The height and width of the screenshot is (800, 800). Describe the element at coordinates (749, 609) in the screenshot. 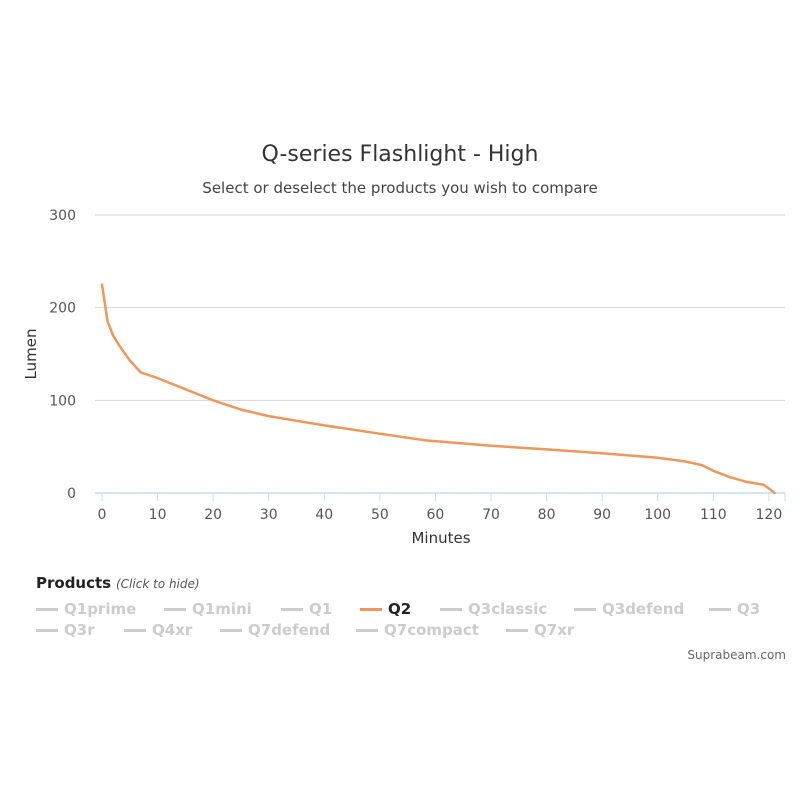

I see `legend-label: Q3` at that location.